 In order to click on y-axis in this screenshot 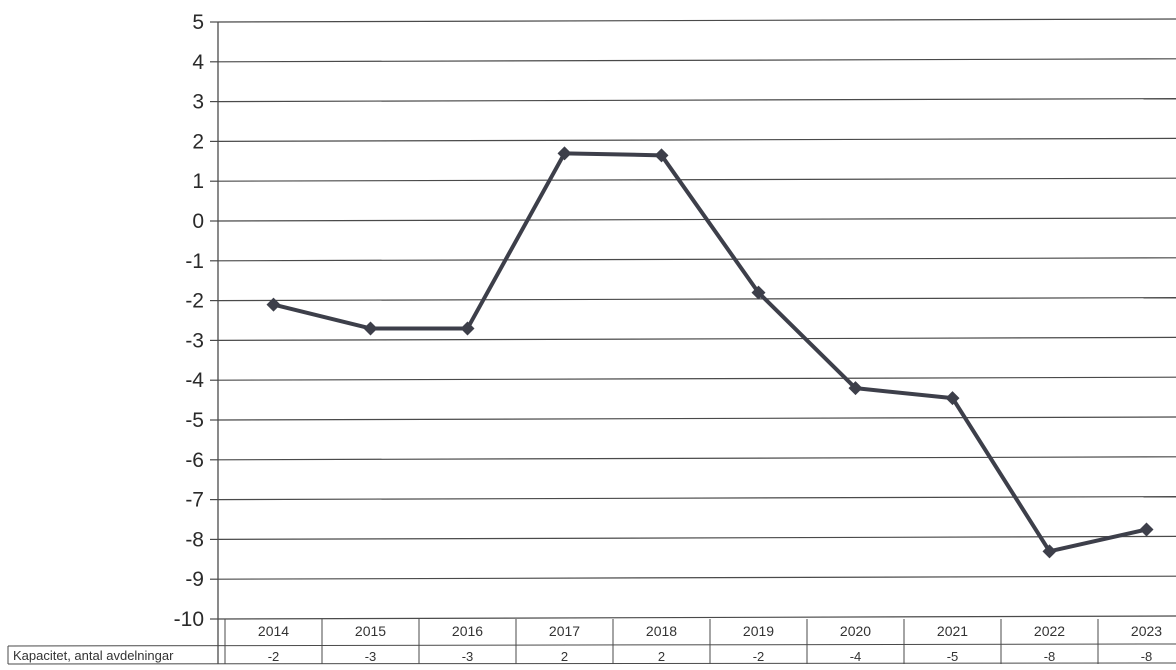, I will do `click(214, 342)`.